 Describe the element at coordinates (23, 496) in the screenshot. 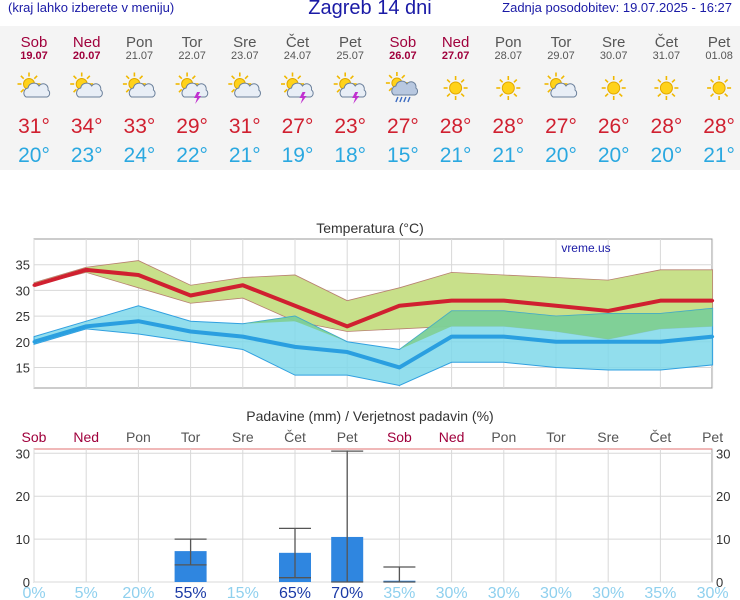

I see `y-tick-label-left: 20` at that location.